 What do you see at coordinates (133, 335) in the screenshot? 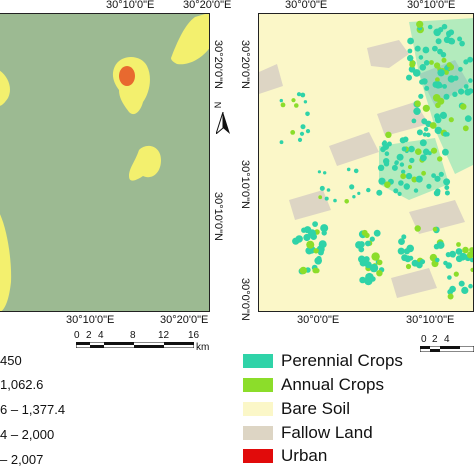
I see `scalebar-label: 8` at bounding box center [133, 335].